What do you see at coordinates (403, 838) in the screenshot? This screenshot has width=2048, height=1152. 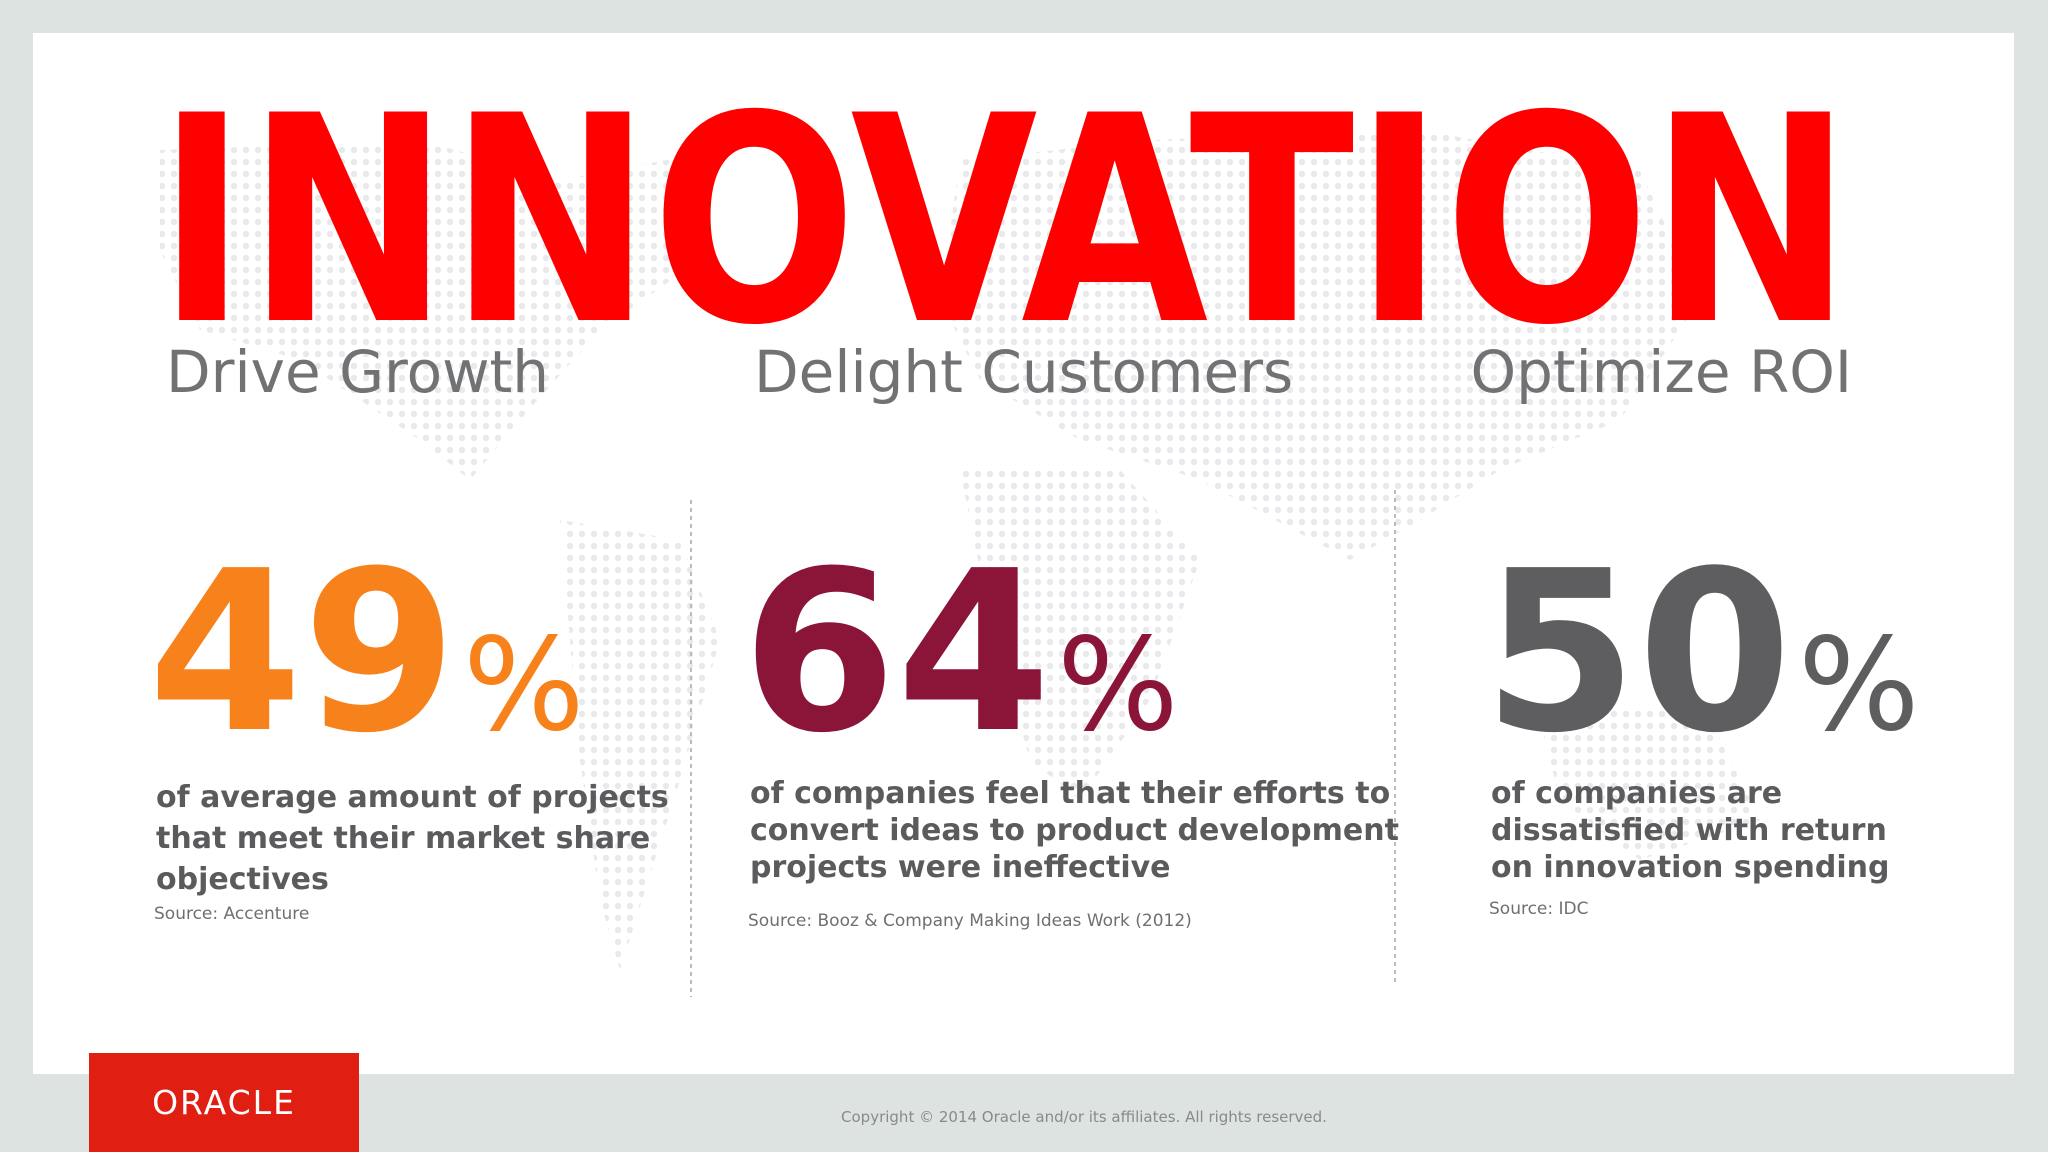 I see `description-line: that meet their market share` at bounding box center [403, 838].